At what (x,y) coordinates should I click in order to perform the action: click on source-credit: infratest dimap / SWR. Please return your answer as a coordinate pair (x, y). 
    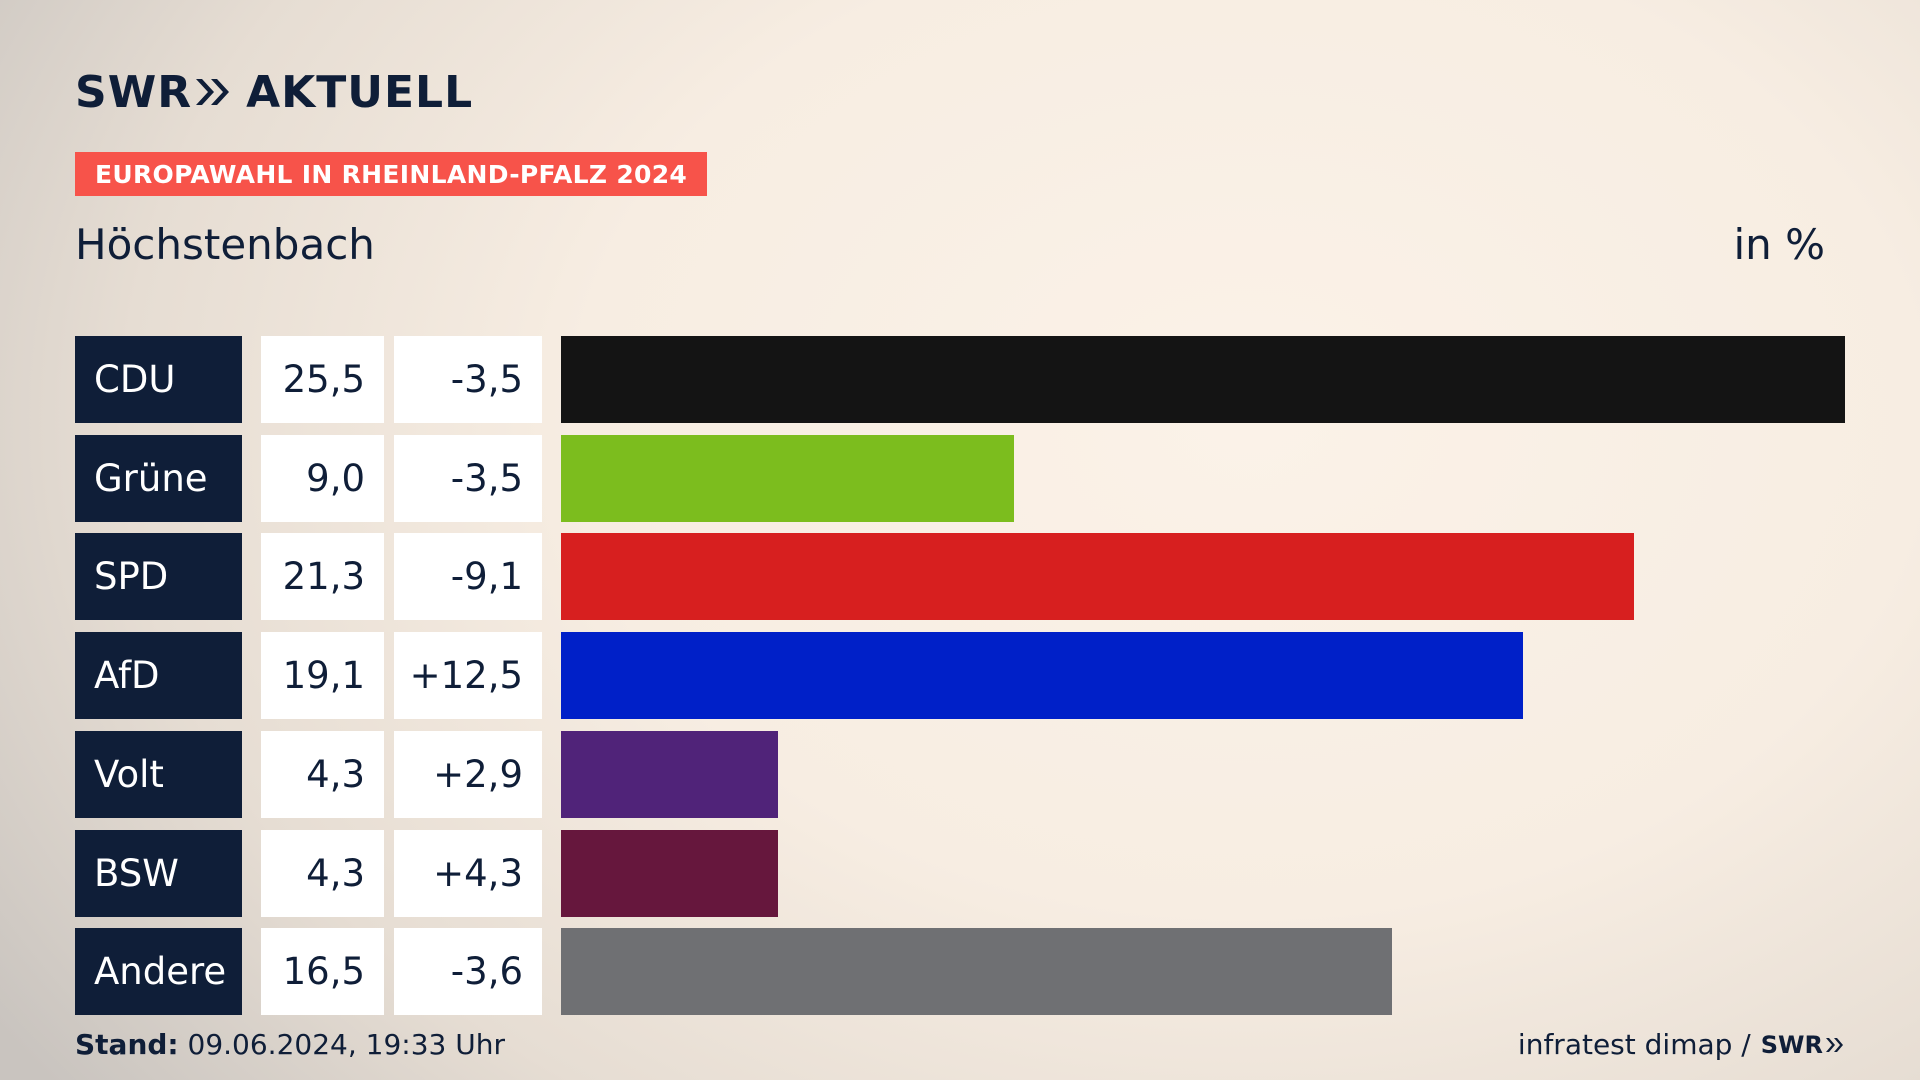
    Looking at the image, I should click on (1681, 1044).